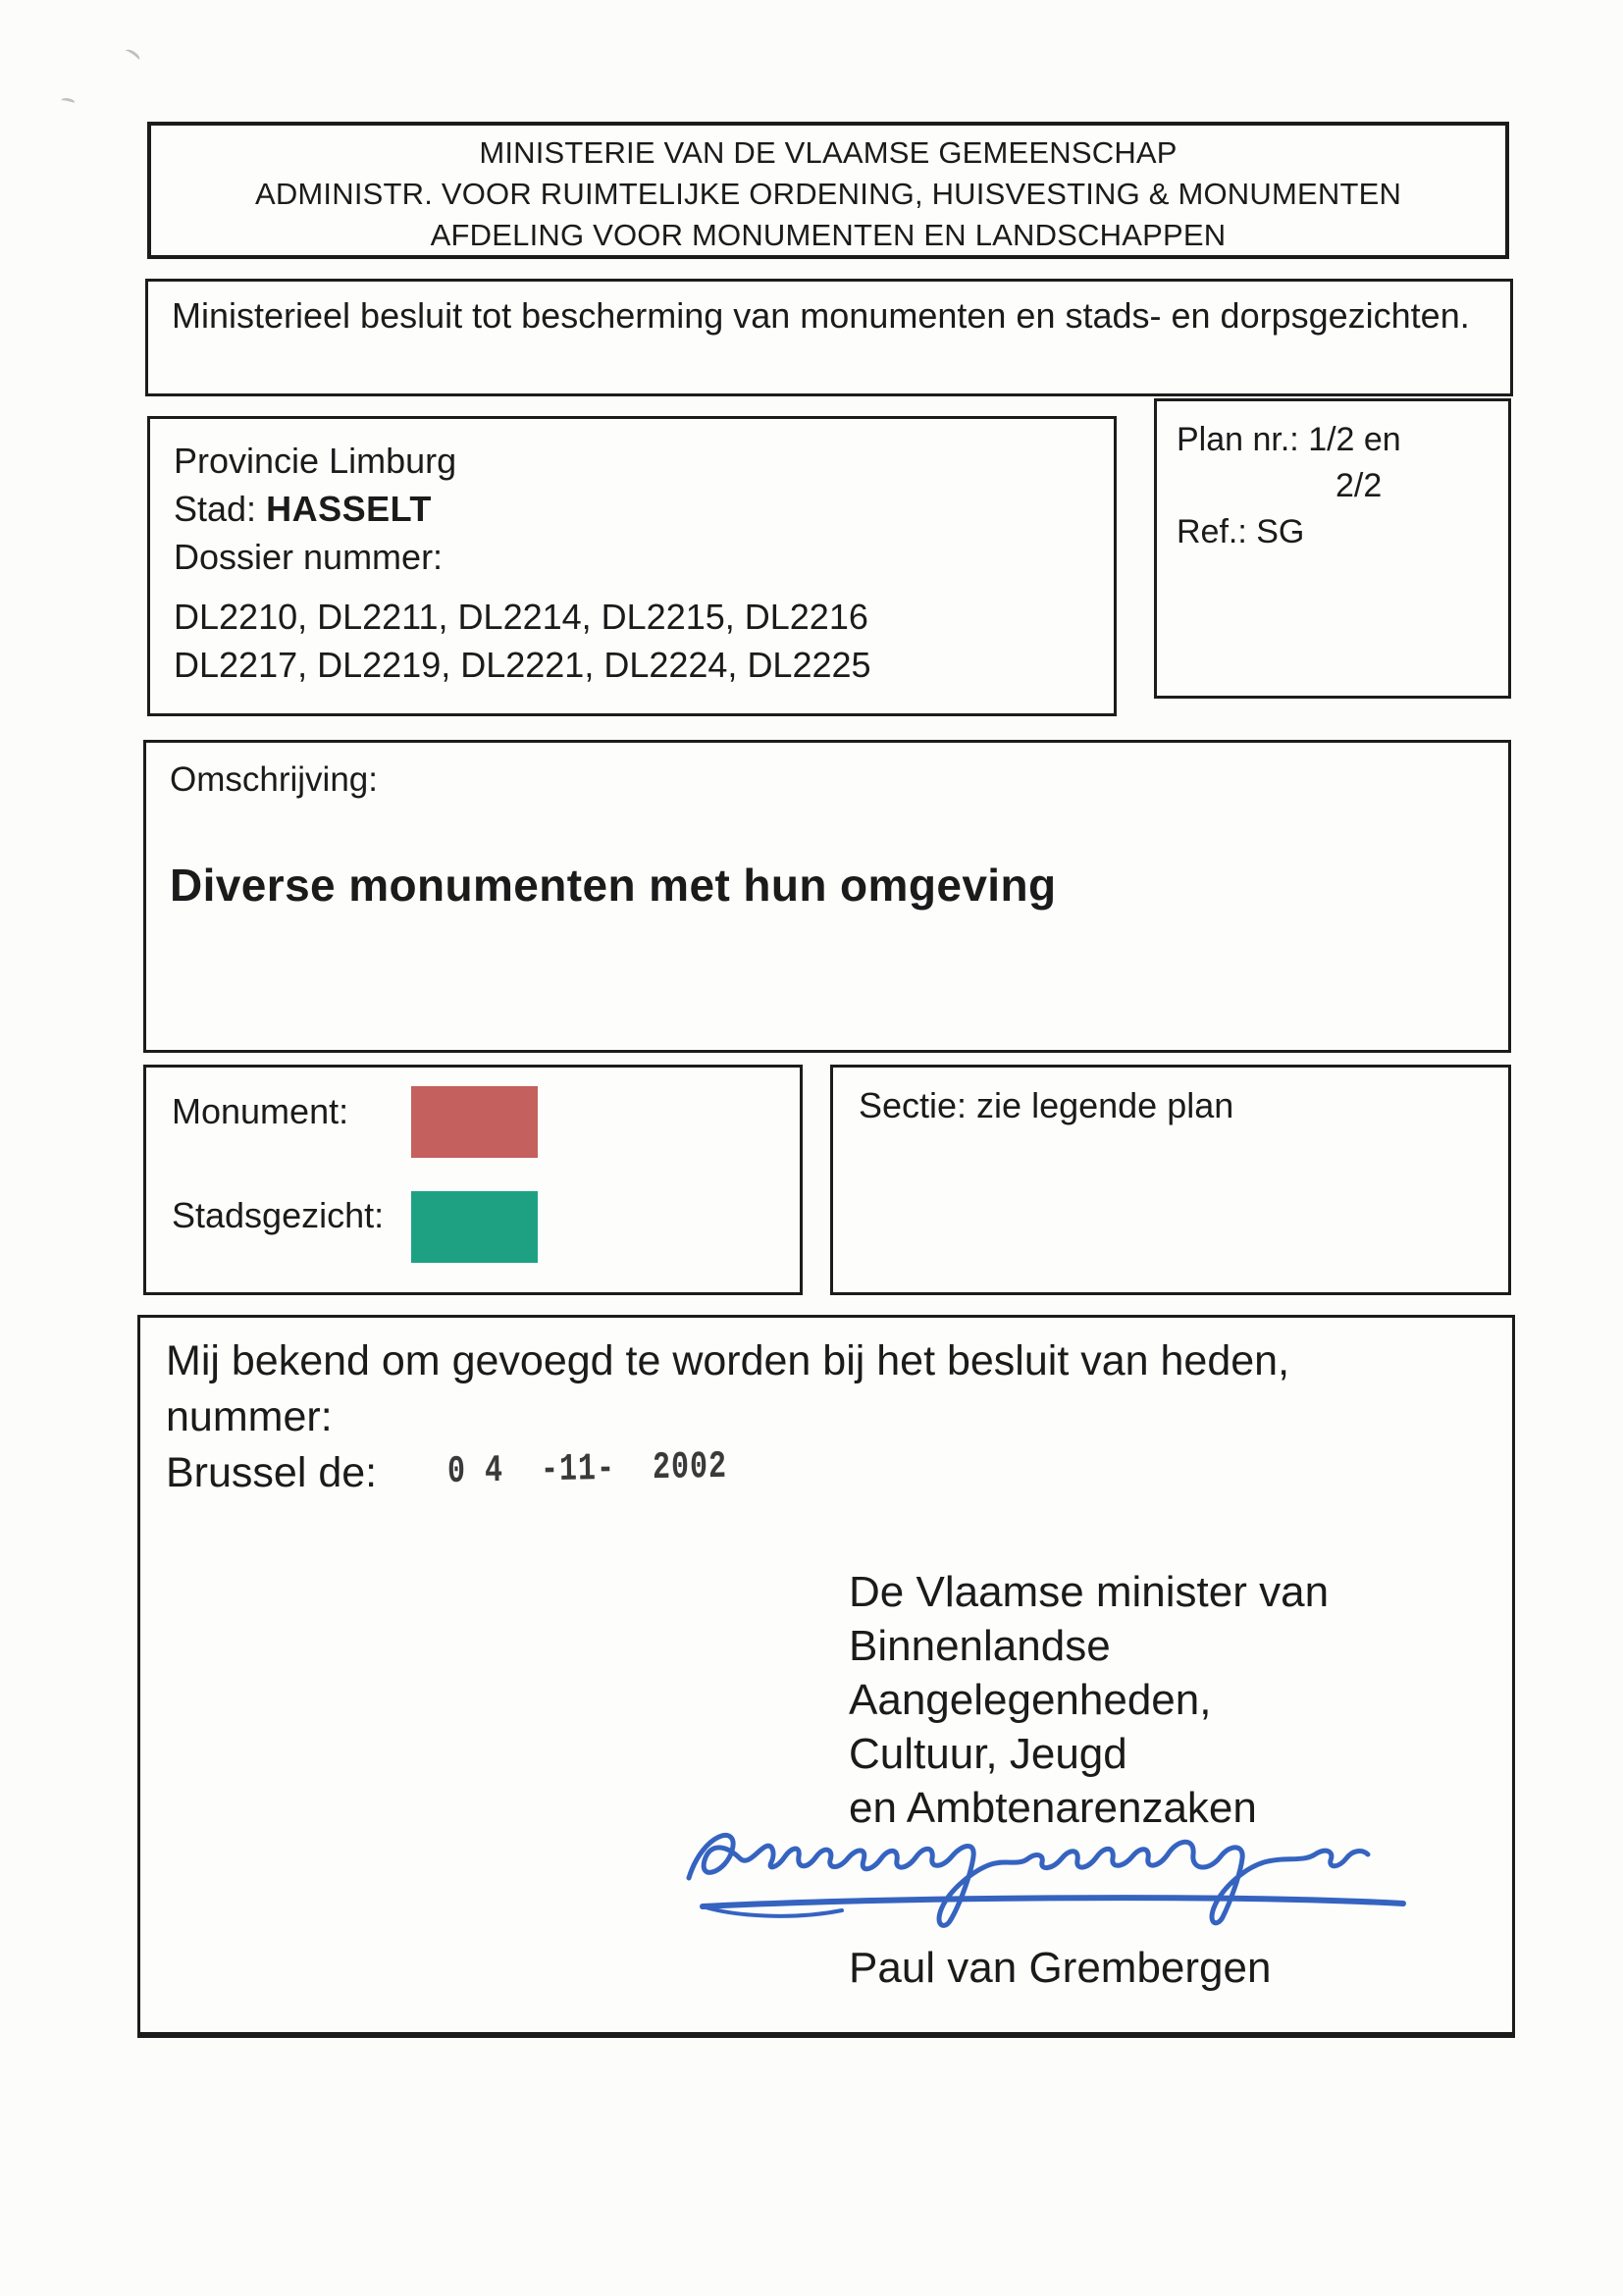  I want to click on dossier-number-label: Dossier nummer:, so click(309, 557).